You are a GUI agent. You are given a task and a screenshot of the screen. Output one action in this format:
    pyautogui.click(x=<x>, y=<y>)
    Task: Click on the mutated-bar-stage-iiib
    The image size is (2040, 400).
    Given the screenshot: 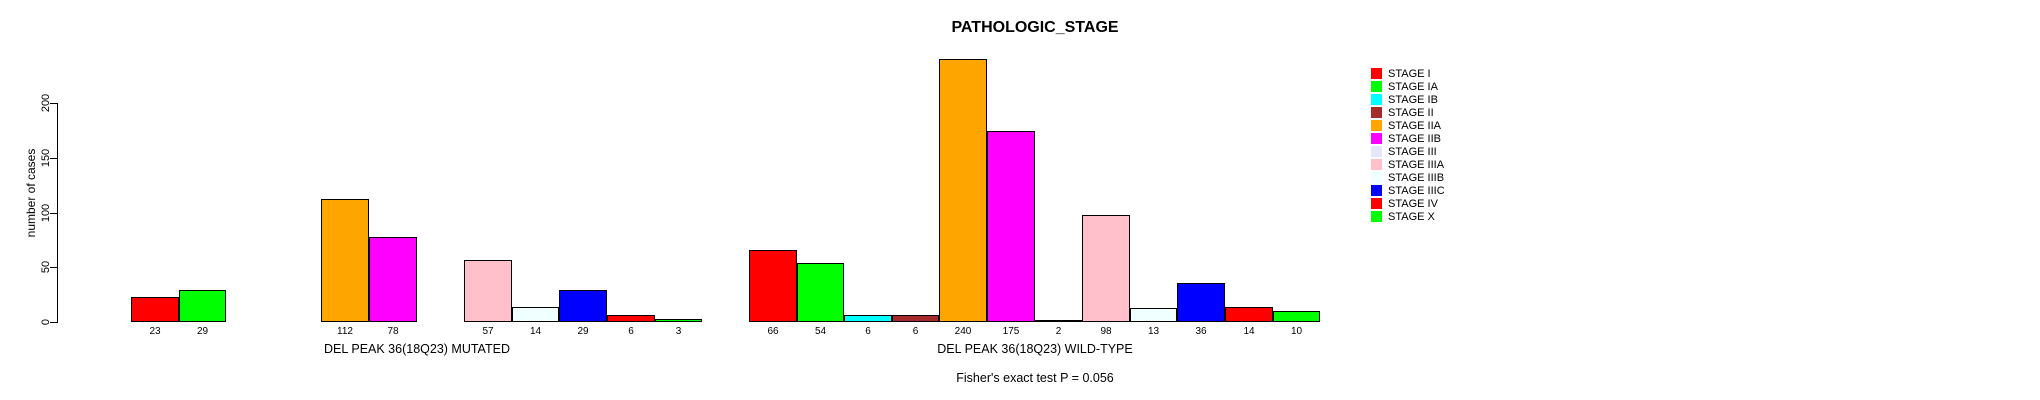 What is the action you would take?
    pyautogui.click(x=535, y=314)
    